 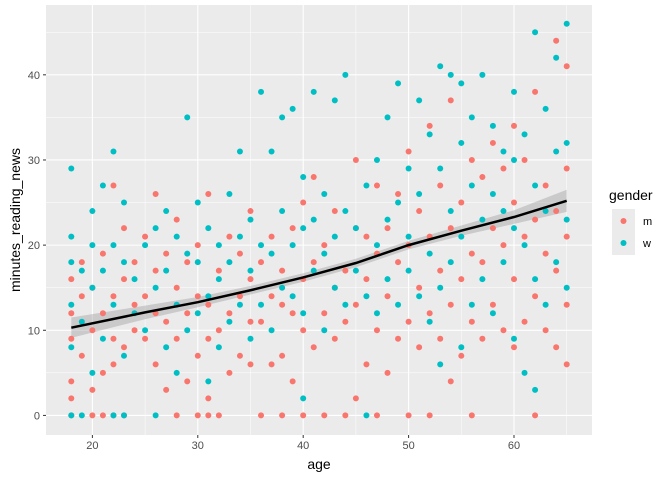 What do you see at coordinates (34, 246) in the screenshot?
I see `y-tick-label: 20` at bounding box center [34, 246].